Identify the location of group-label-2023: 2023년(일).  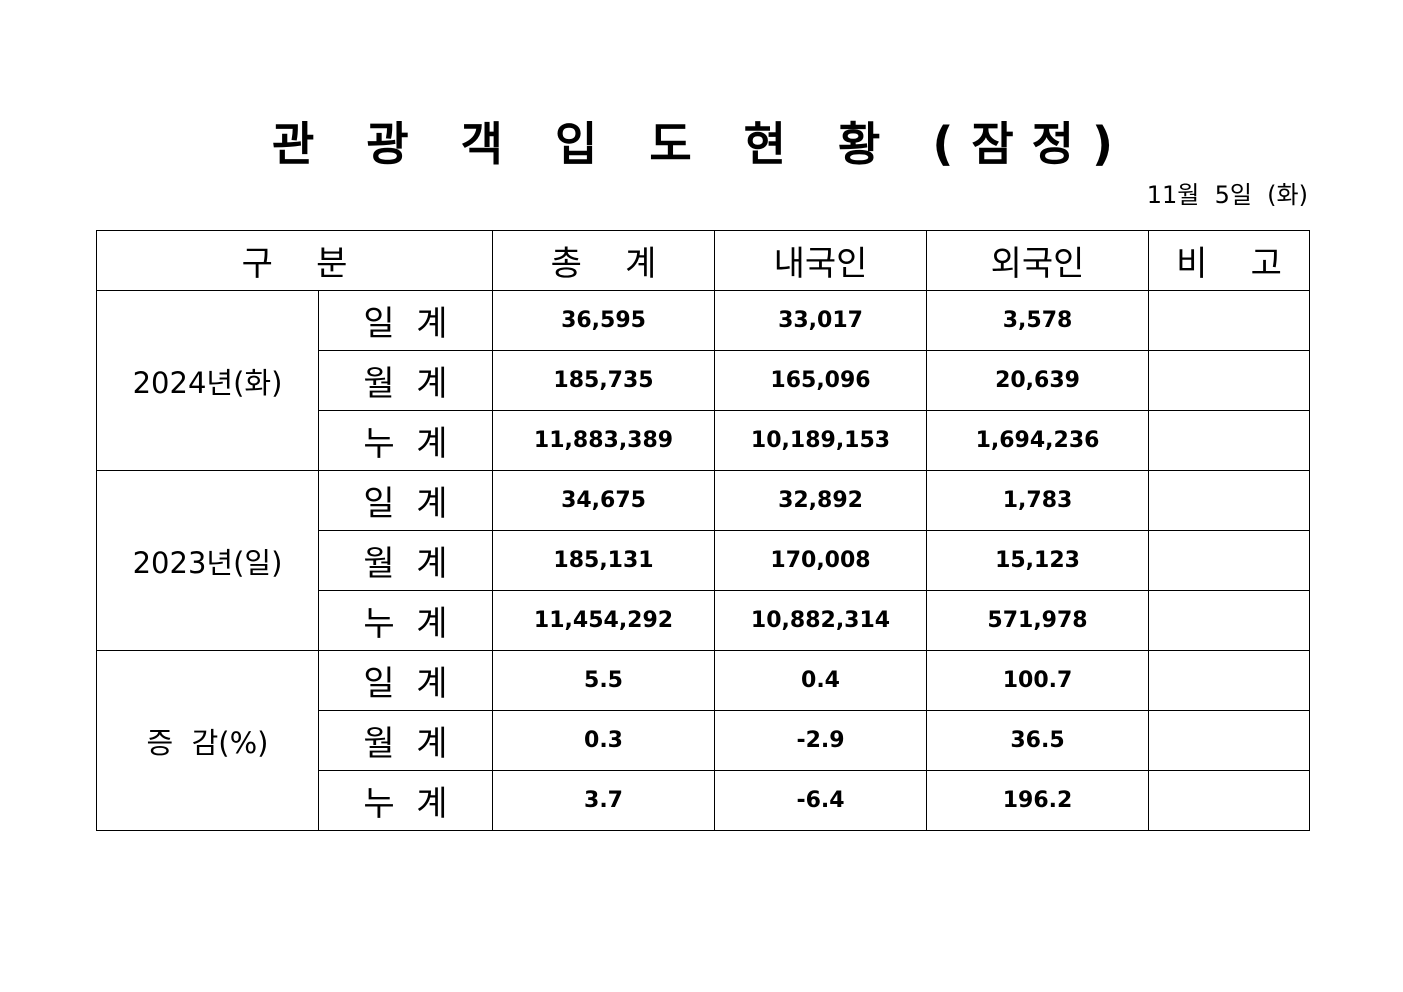
(207, 560).